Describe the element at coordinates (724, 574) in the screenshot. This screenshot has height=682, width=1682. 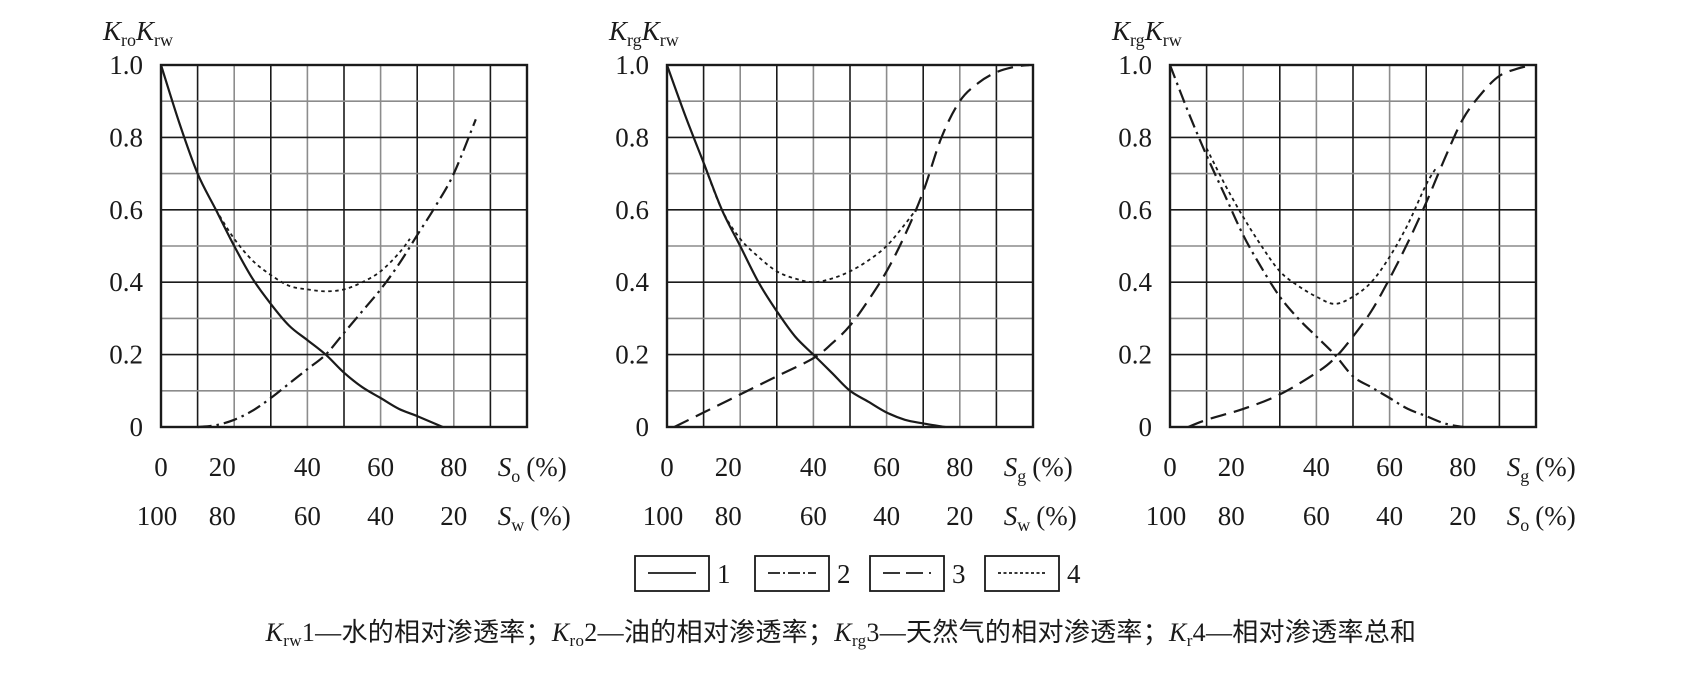
I see `legend-label: 1` at that location.